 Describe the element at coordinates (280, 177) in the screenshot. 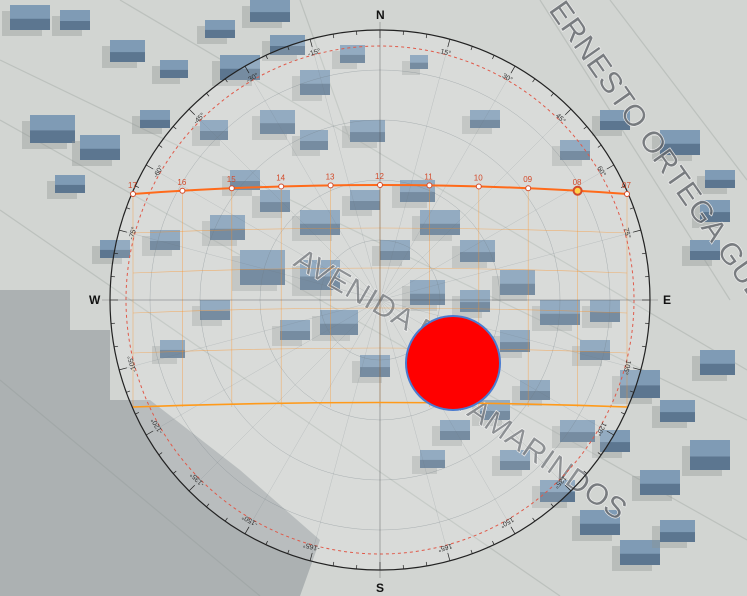

I see `hour-label: 14` at that location.